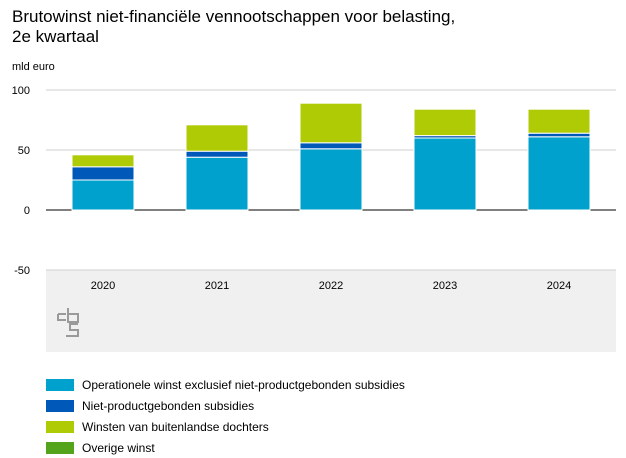 The image size is (626, 458). What do you see at coordinates (175, 426) in the screenshot?
I see `legend-label: Winsten van buitenlandse dochters` at bounding box center [175, 426].